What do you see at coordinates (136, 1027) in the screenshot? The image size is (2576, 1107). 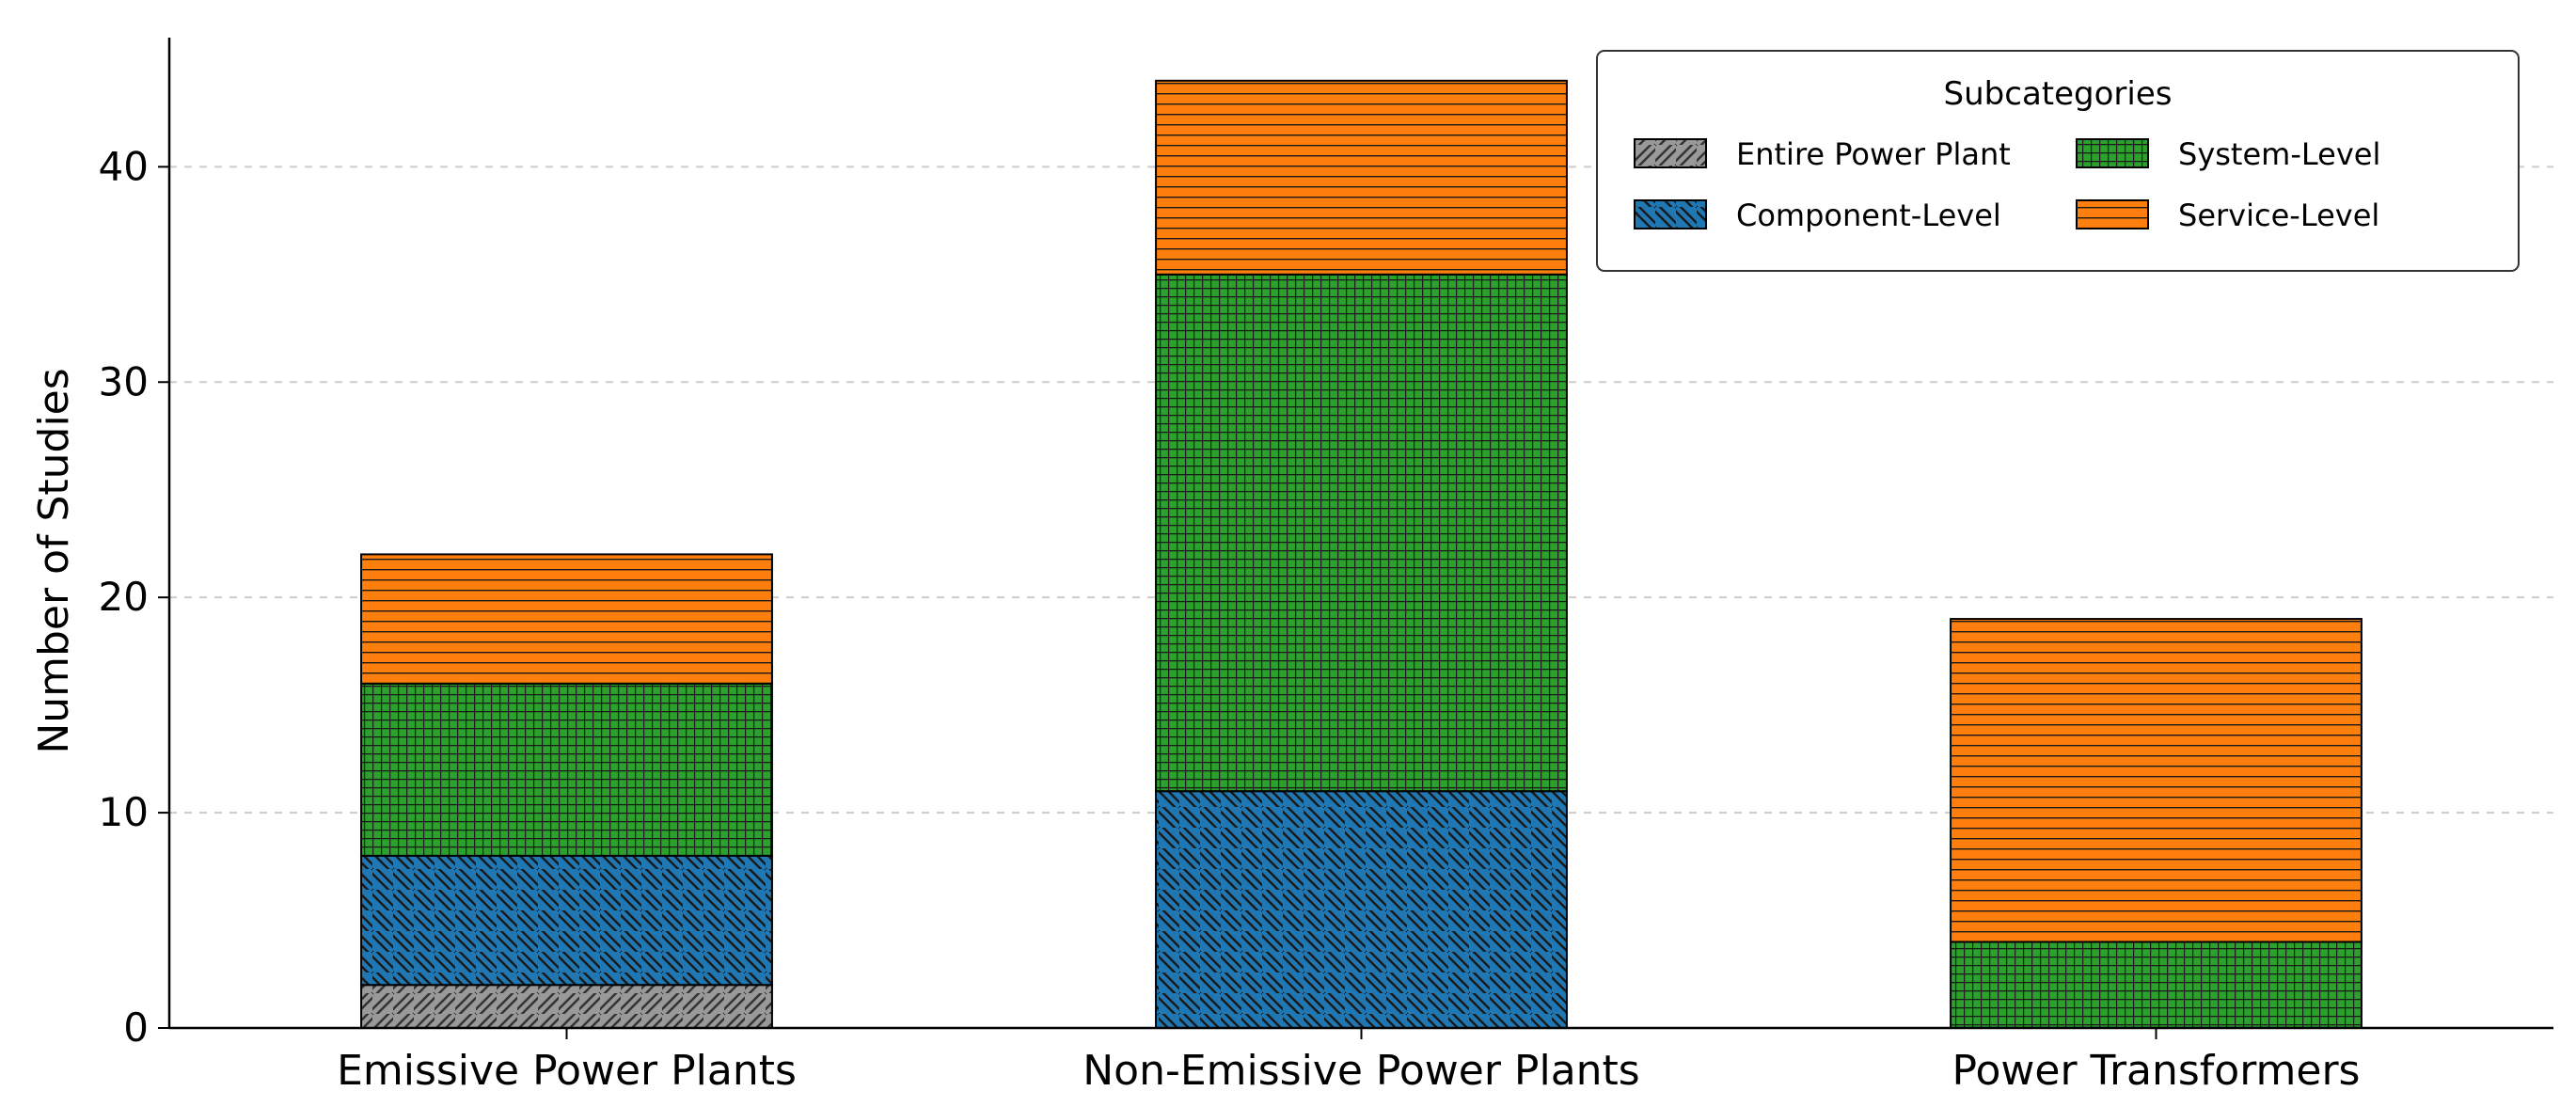 I see `y-tick-label: 0` at bounding box center [136, 1027].